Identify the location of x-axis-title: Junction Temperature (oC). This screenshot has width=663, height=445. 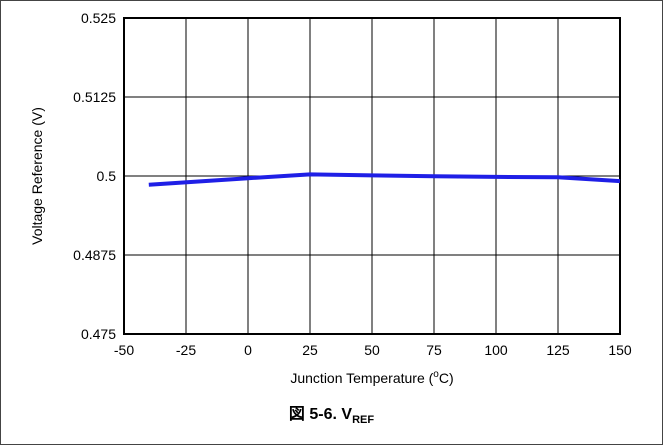
(371, 377).